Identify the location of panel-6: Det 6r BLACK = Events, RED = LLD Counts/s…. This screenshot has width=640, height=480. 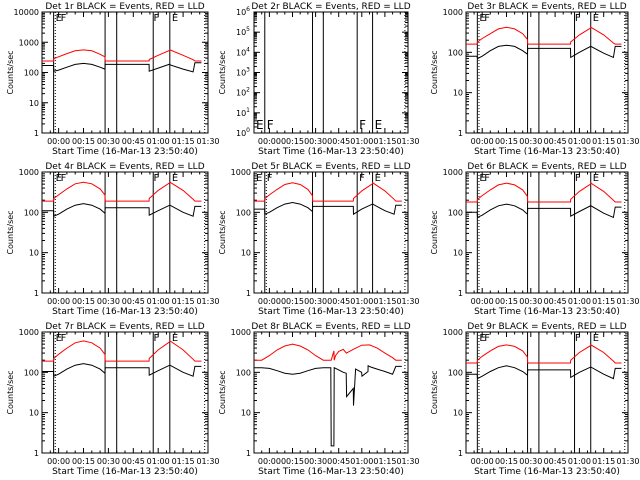
(535, 239).